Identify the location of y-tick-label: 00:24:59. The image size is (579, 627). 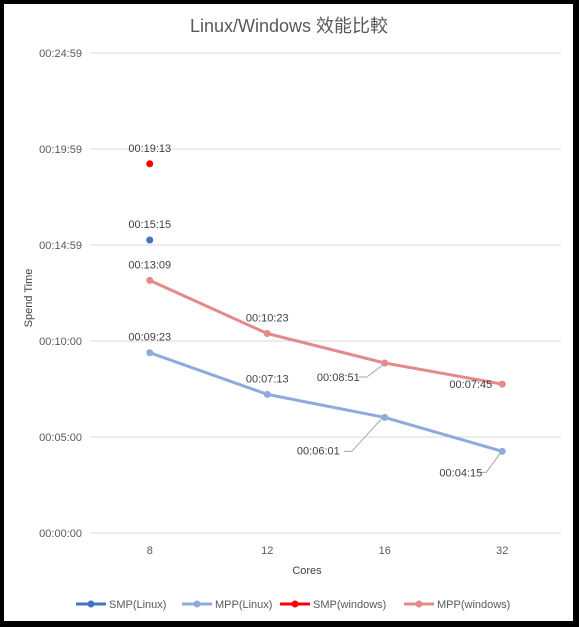
(60, 54).